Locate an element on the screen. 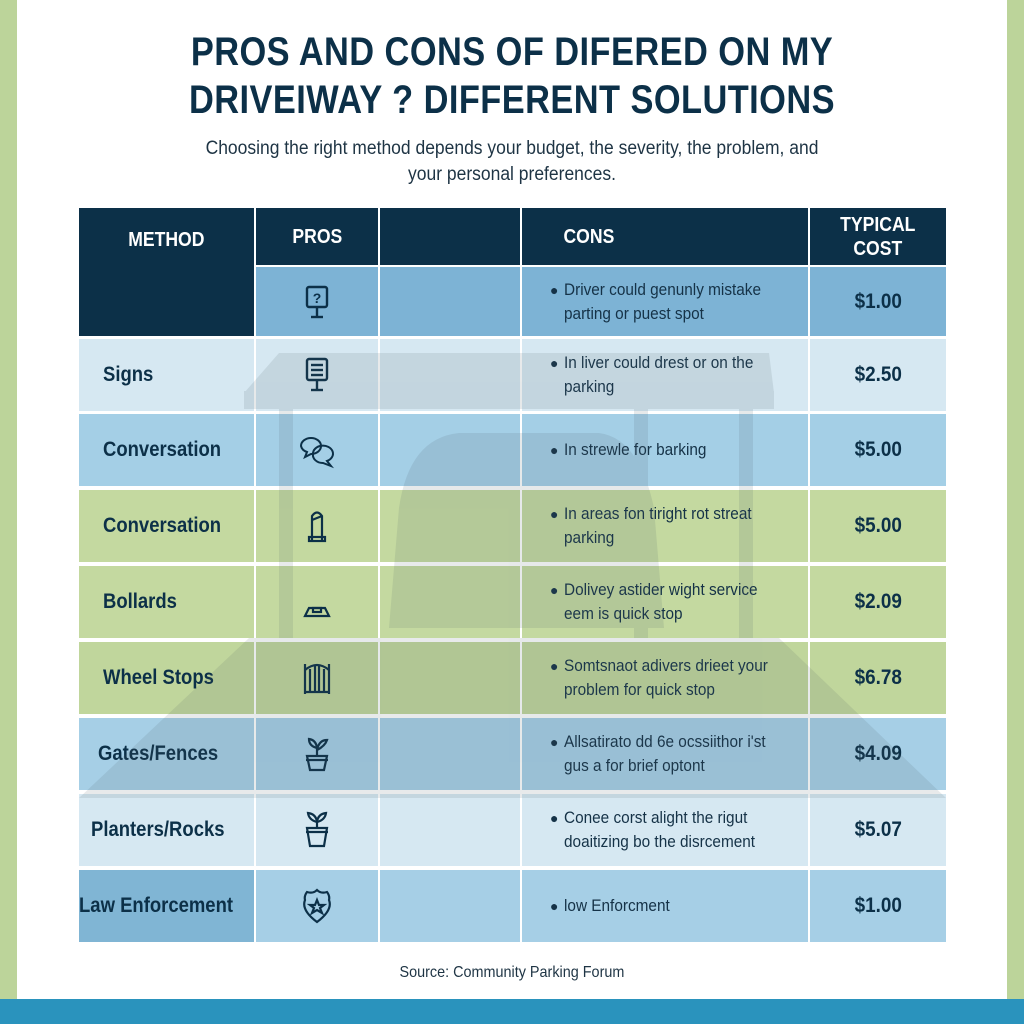  cost-cell: $2.50 is located at coordinates (878, 375).